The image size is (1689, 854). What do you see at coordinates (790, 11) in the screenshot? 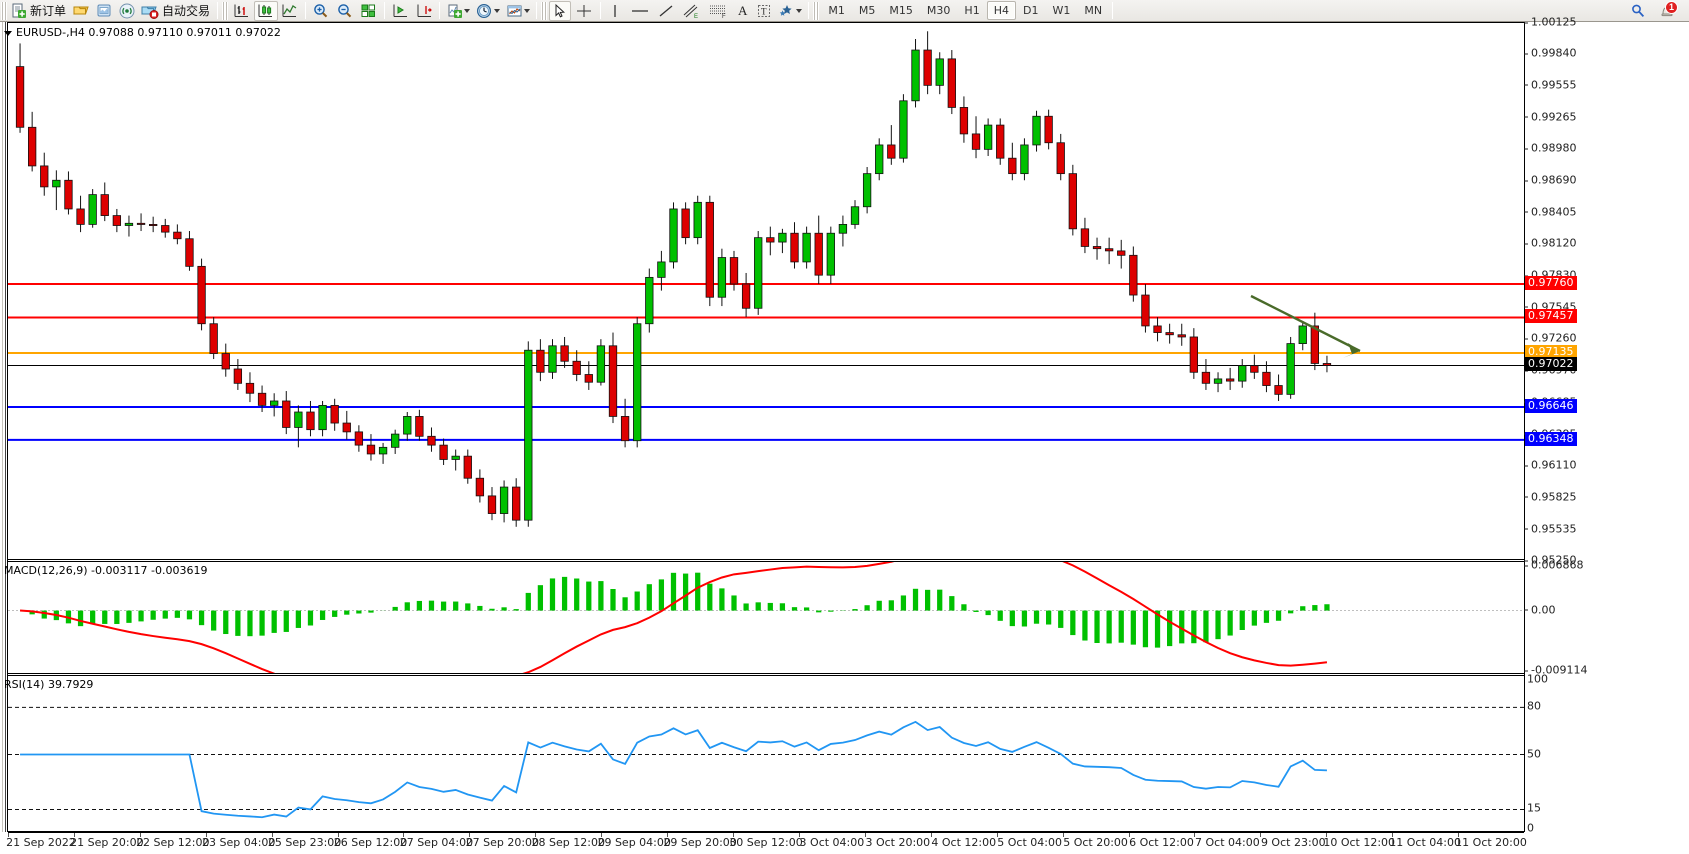
I see `objects-button` at bounding box center [790, 11].